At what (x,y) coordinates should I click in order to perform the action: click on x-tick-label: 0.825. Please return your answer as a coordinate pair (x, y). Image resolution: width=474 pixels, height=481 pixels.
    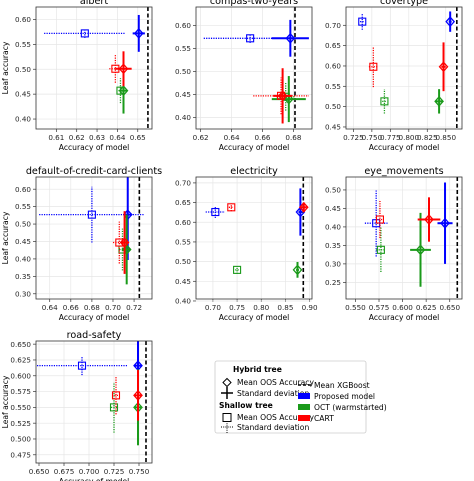
    Looking at the image, I should click on (427, 137).